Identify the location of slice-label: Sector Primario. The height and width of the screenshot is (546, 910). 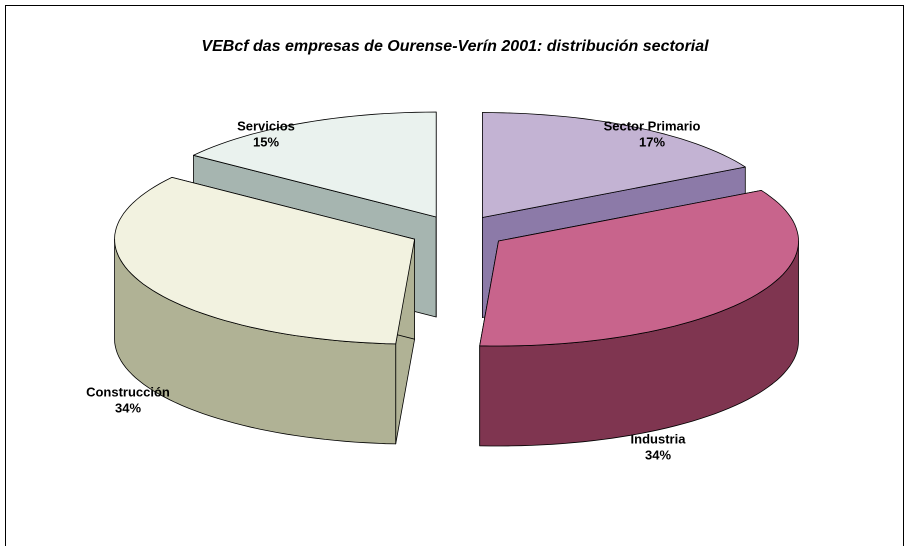
(652, 125).